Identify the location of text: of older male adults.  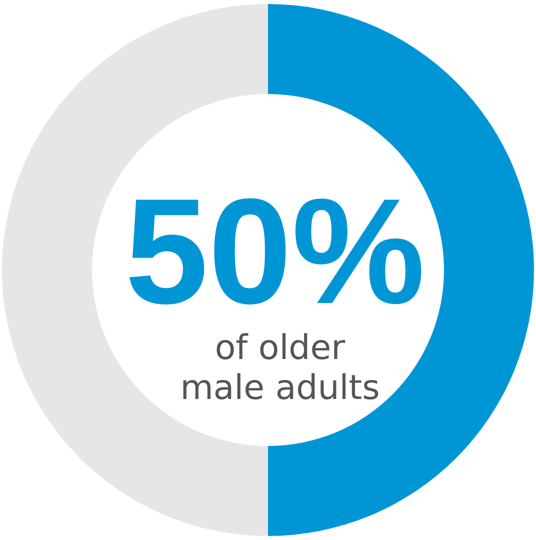
(280, 368).